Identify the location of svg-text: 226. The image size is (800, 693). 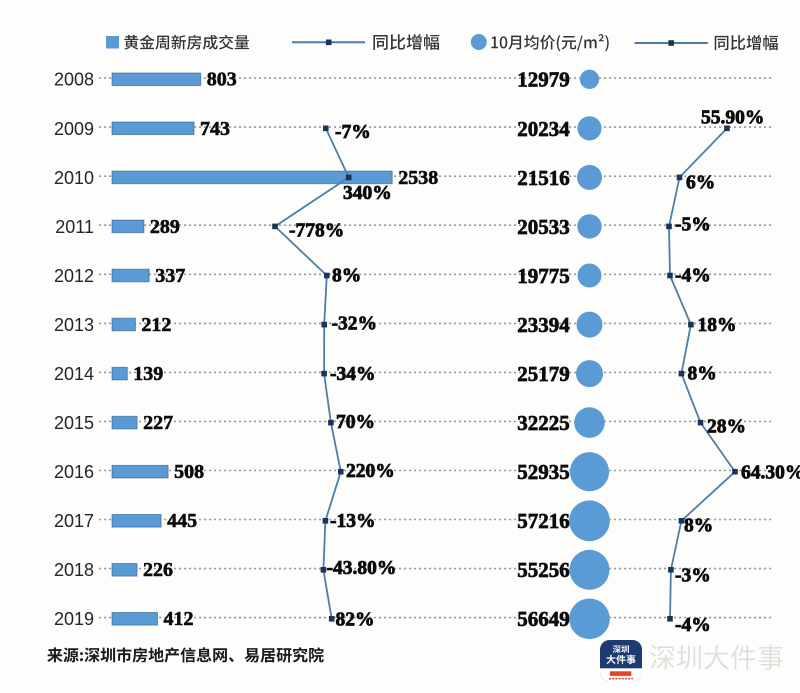
(158, 570).